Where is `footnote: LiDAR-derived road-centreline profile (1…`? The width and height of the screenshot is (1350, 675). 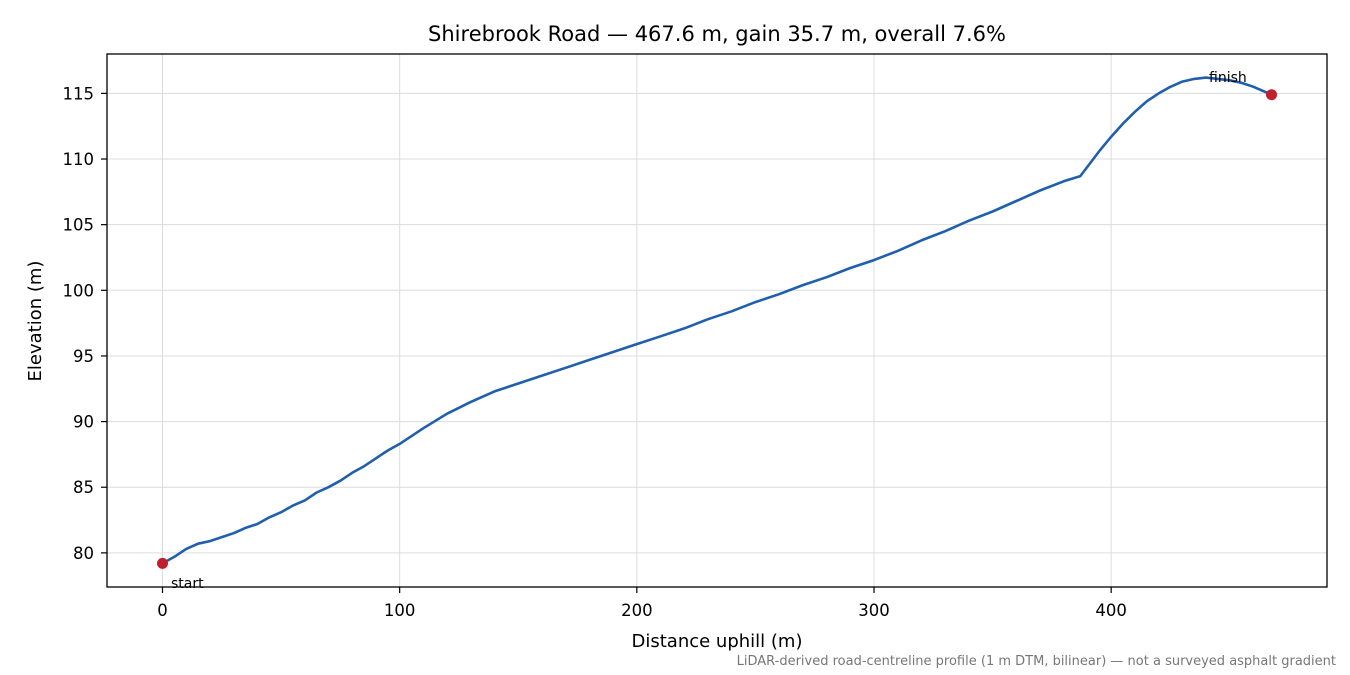
footnote: LiDAR-derived road-centreline profile (1… is located at coordinates (1036, 661).